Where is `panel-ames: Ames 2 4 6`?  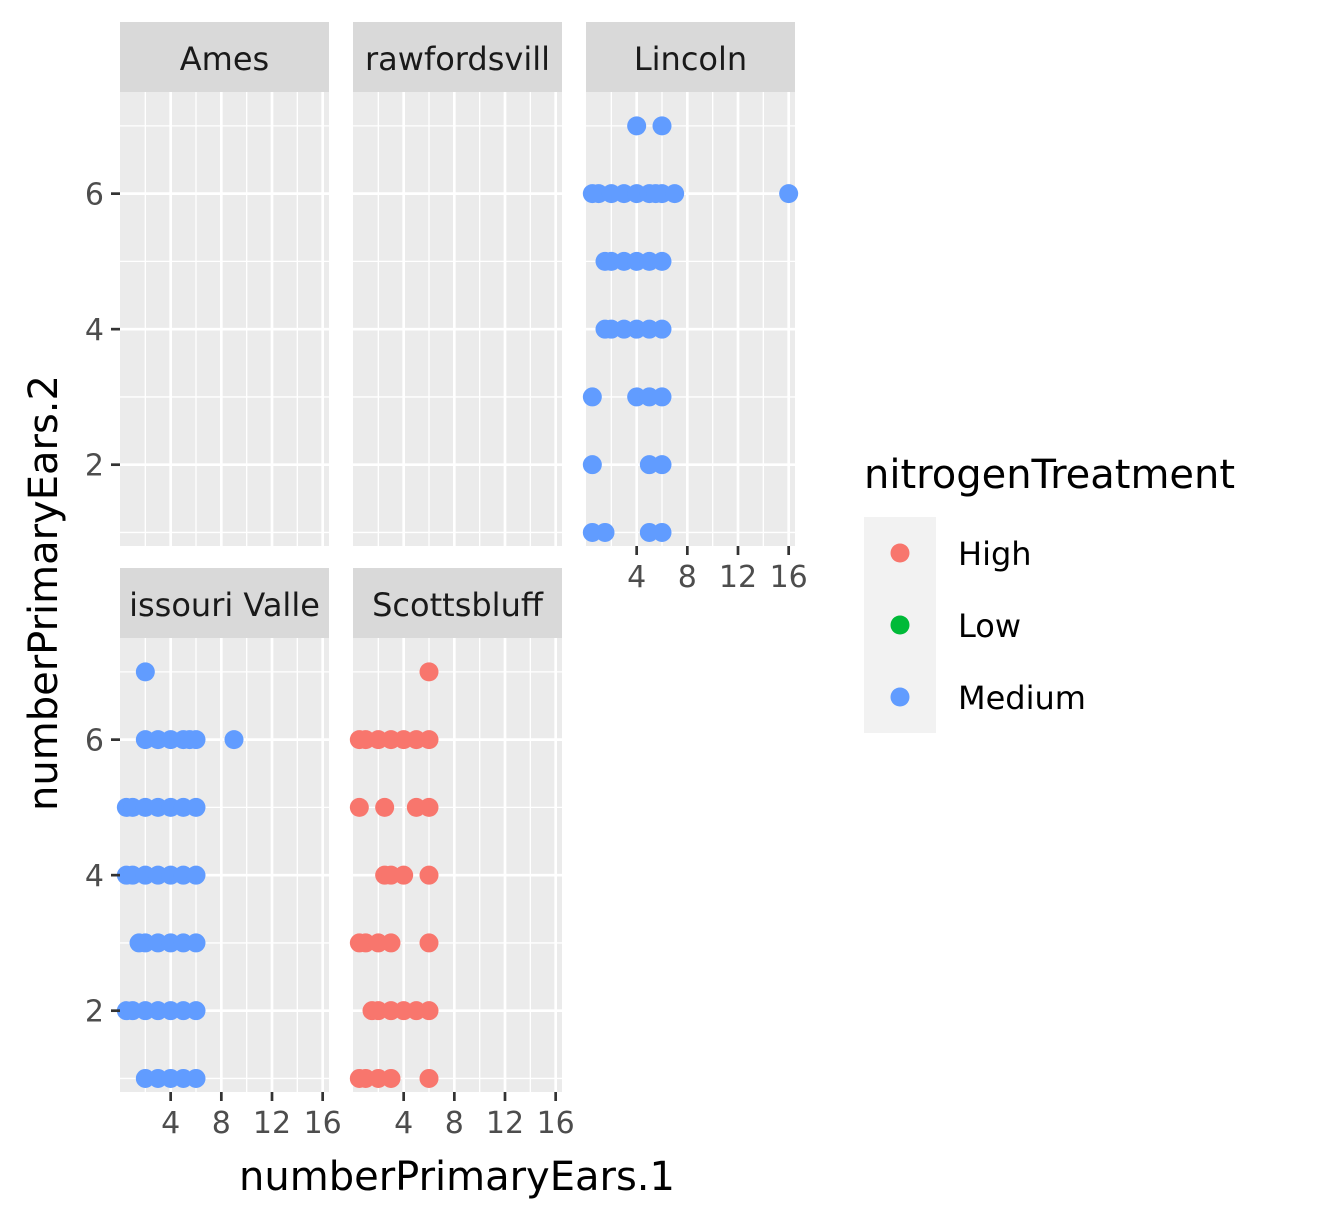
panel-ames: Ames 2 4 6 is located at coordinates (207, 284).